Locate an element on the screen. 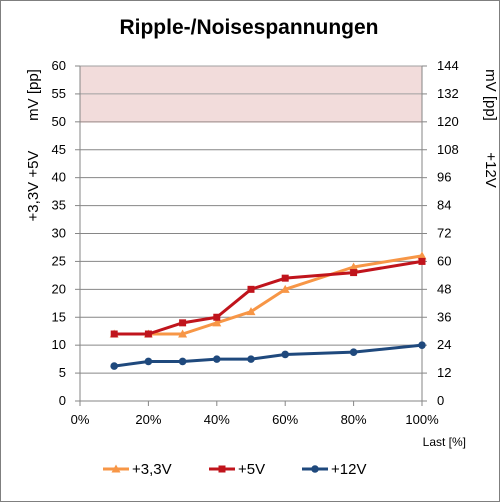 This screenshot has width=500, height=502. x-tick-label: 20% is located at coordinates (148, 419).